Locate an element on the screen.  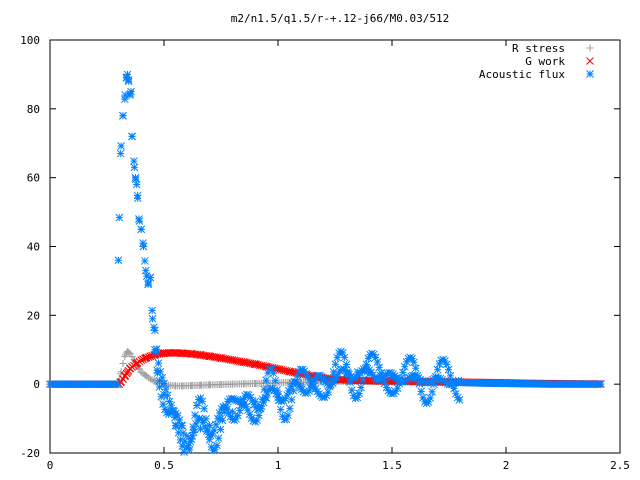
legend-marker-acoustic-flux is located at coordinates (590, 74).